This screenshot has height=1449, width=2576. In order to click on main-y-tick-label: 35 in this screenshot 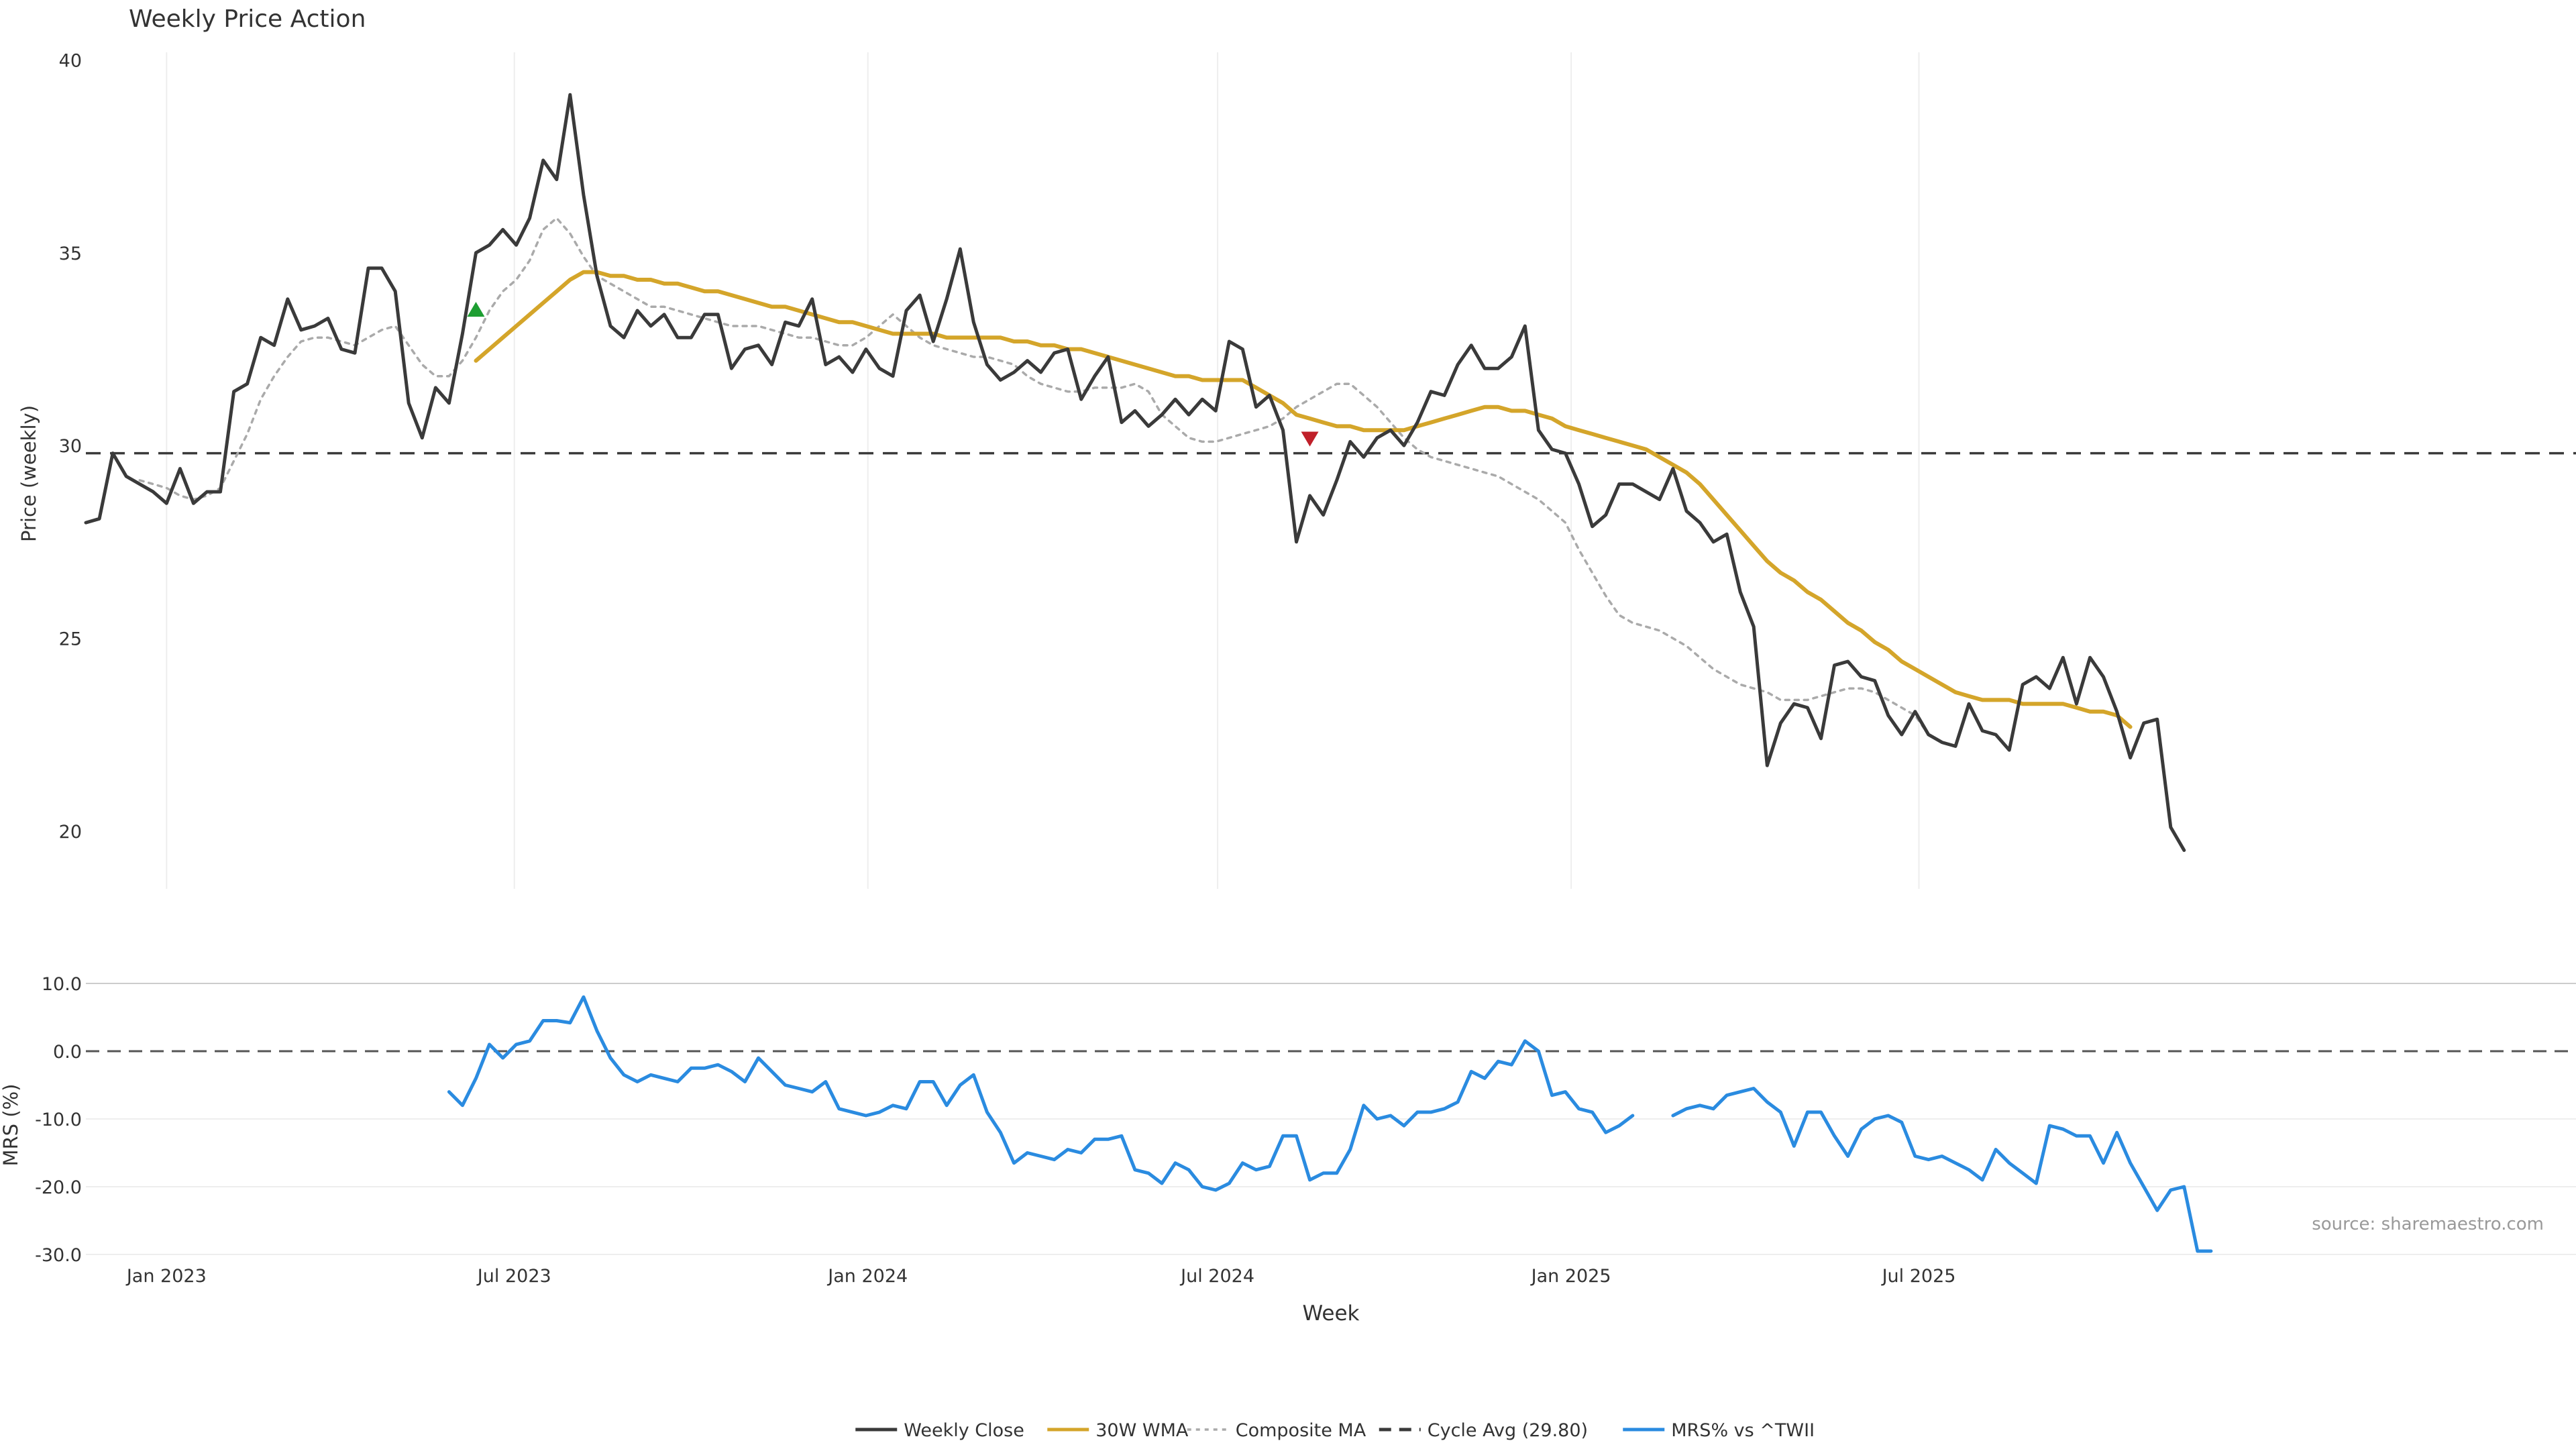, I will do `click(70, 254)`.